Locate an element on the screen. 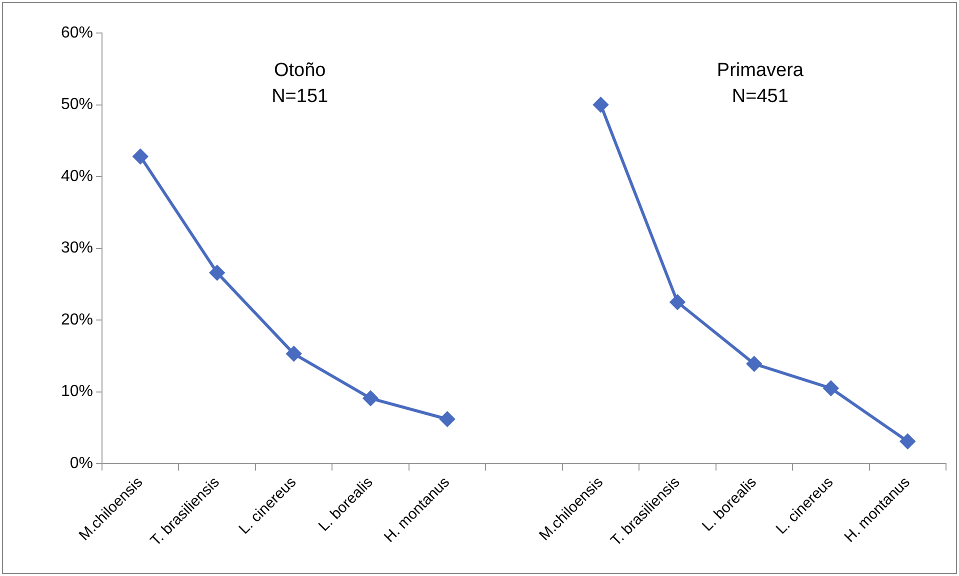 The width and height of the screenshot is (959, 576). y-tick-label: 0% is located at coordinates (82, 463).